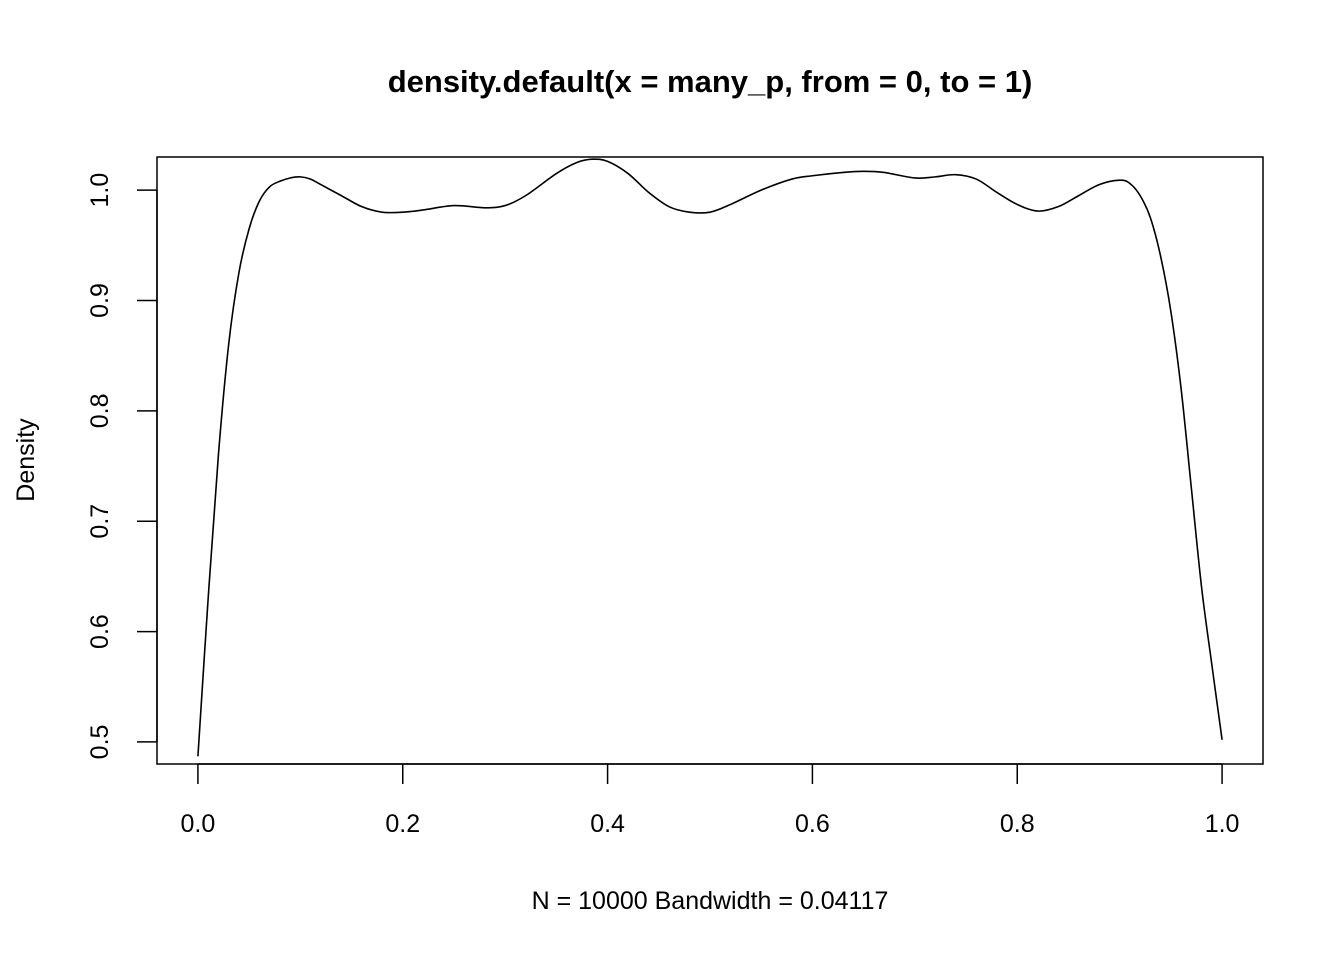 The image size is (1344, 960). Describe the element at coordinates (710, 800) in the screenshot. I see `x-axis: 0.0 0.2 0.4 0.6 0.8 1.0` at that location.